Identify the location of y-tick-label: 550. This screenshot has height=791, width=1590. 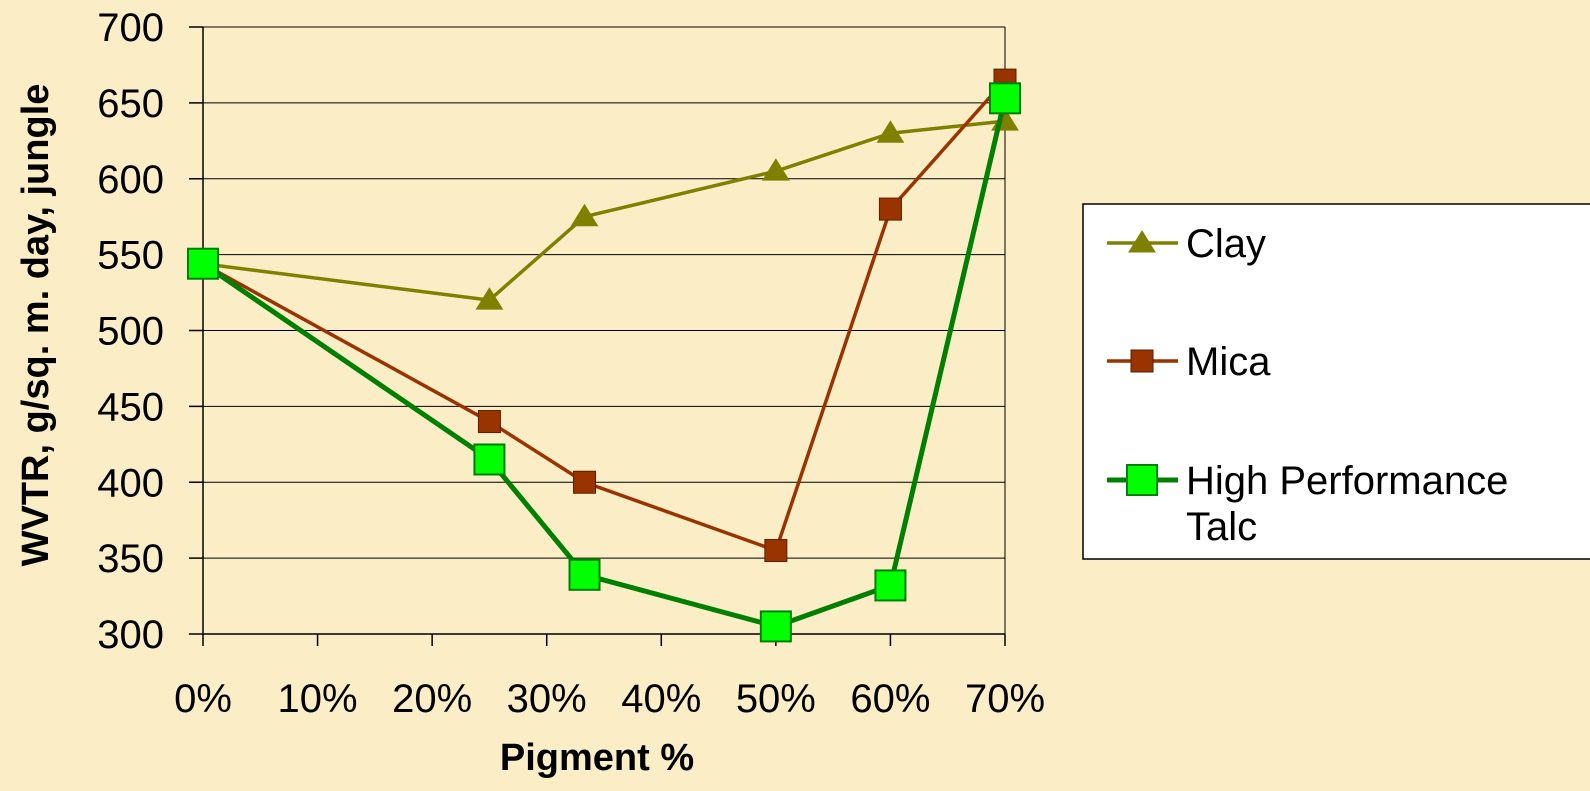
(130, 256).